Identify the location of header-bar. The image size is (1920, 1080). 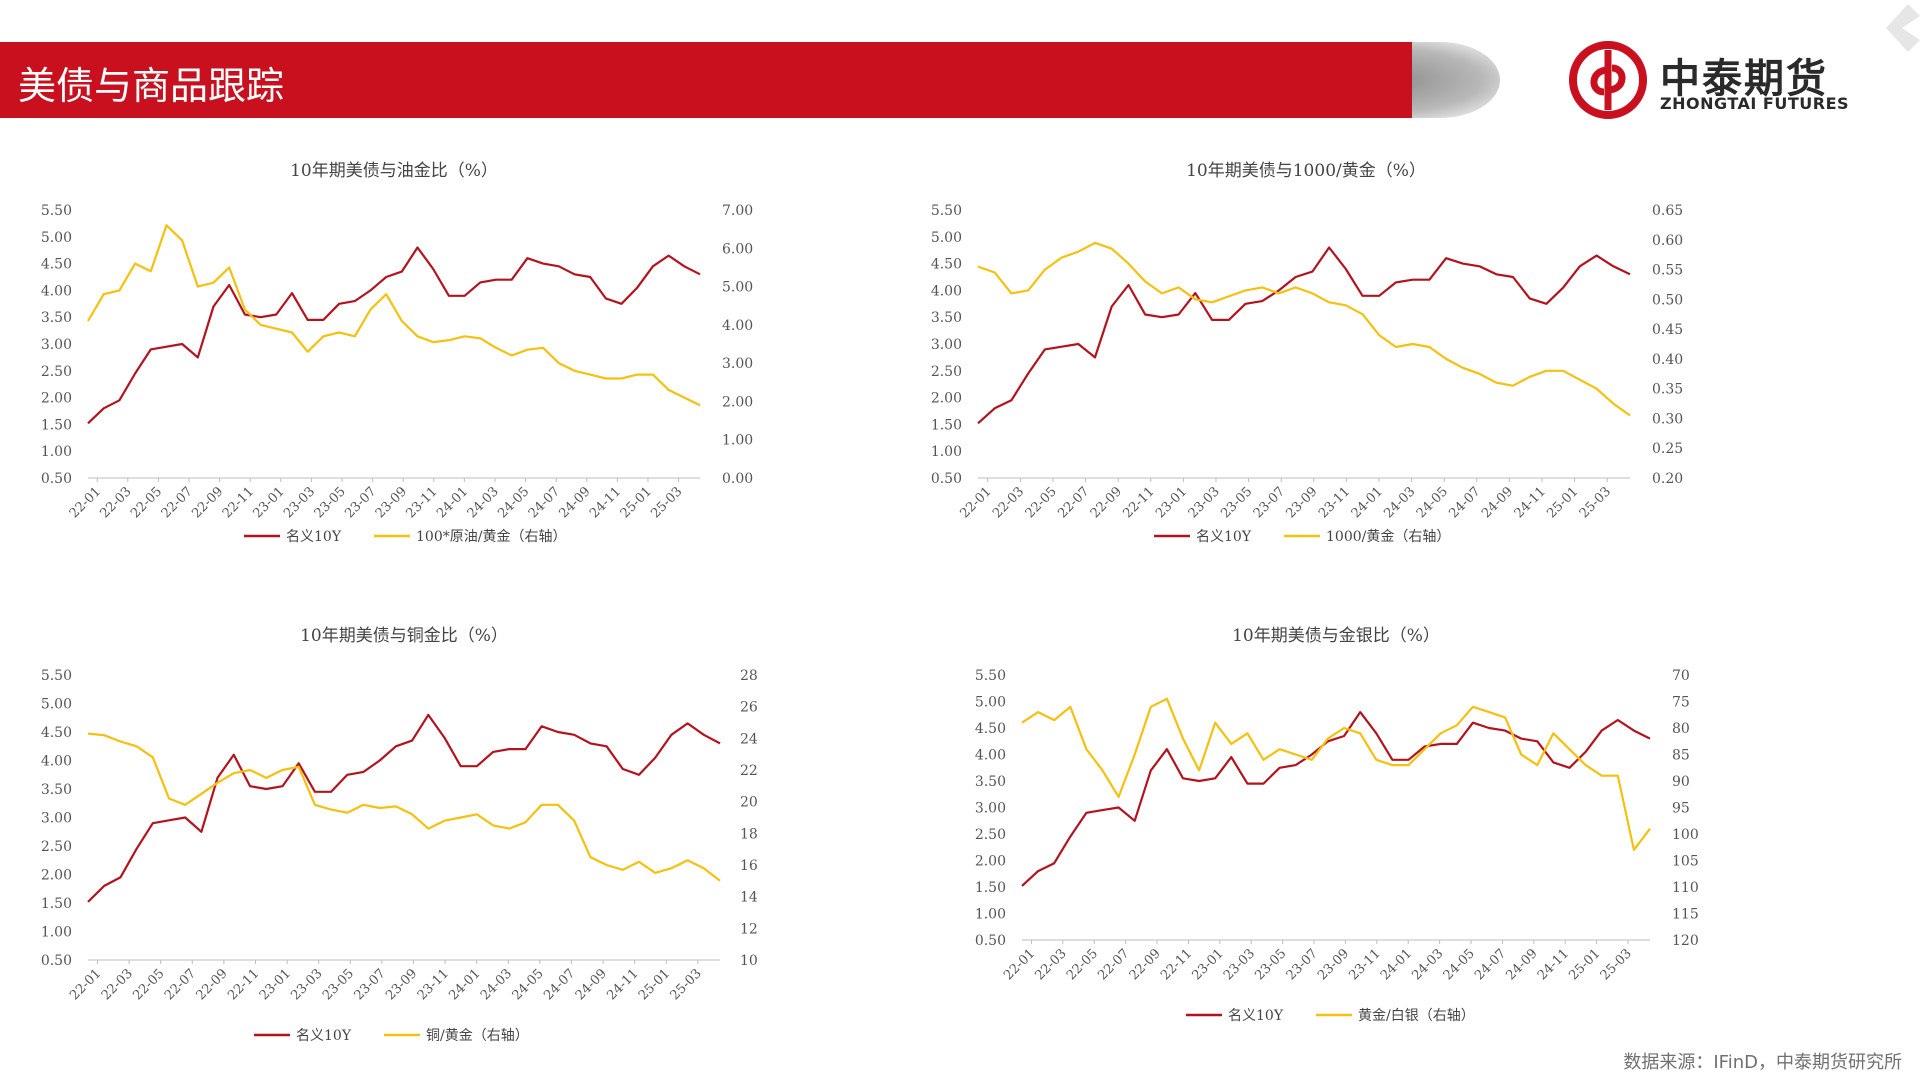
(706, 80).